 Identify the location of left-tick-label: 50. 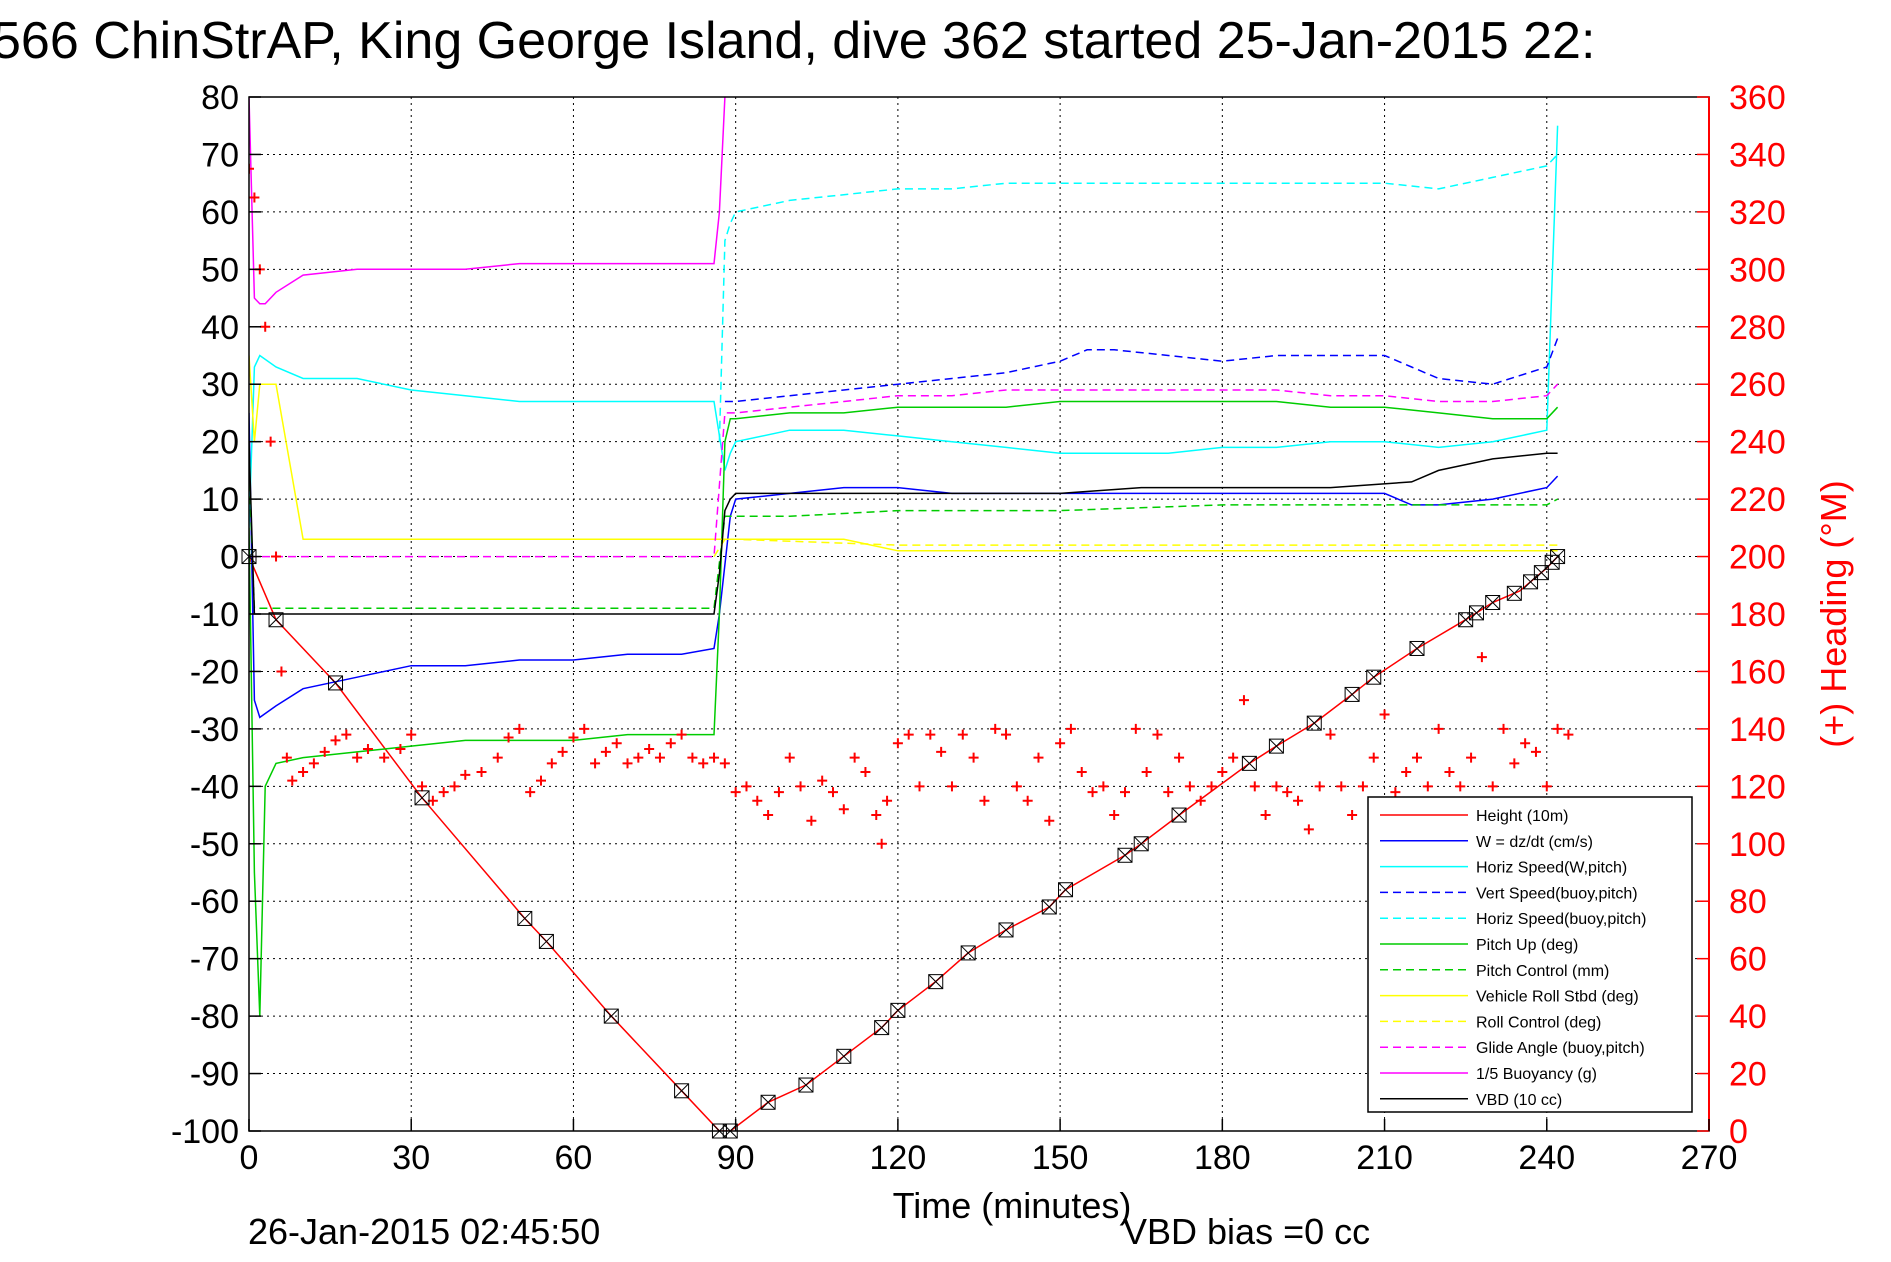
(220, 270).